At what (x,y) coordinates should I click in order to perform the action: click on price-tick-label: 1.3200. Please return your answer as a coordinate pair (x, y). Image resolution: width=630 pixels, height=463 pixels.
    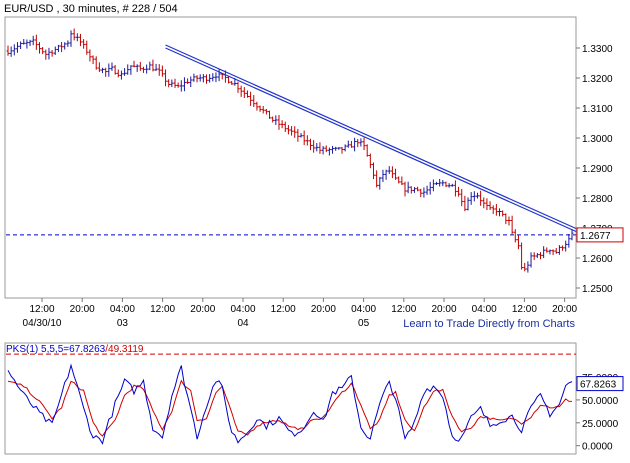
    Looking at the image, I should click on (597, 79).